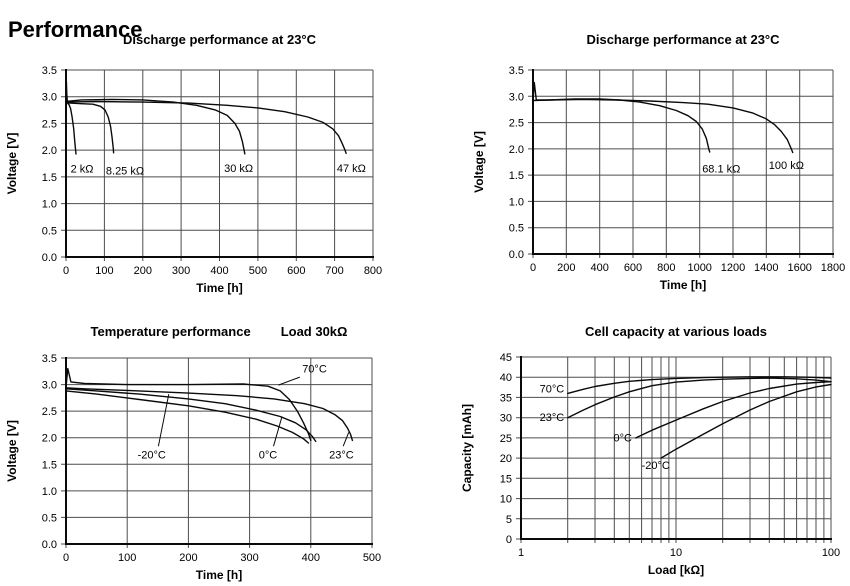 The height and width of the screenshot is (586, 850). Describe the element at coordinates (238, 169) in the screenshot. I see `curve-label: 30 kΩ` at that location.